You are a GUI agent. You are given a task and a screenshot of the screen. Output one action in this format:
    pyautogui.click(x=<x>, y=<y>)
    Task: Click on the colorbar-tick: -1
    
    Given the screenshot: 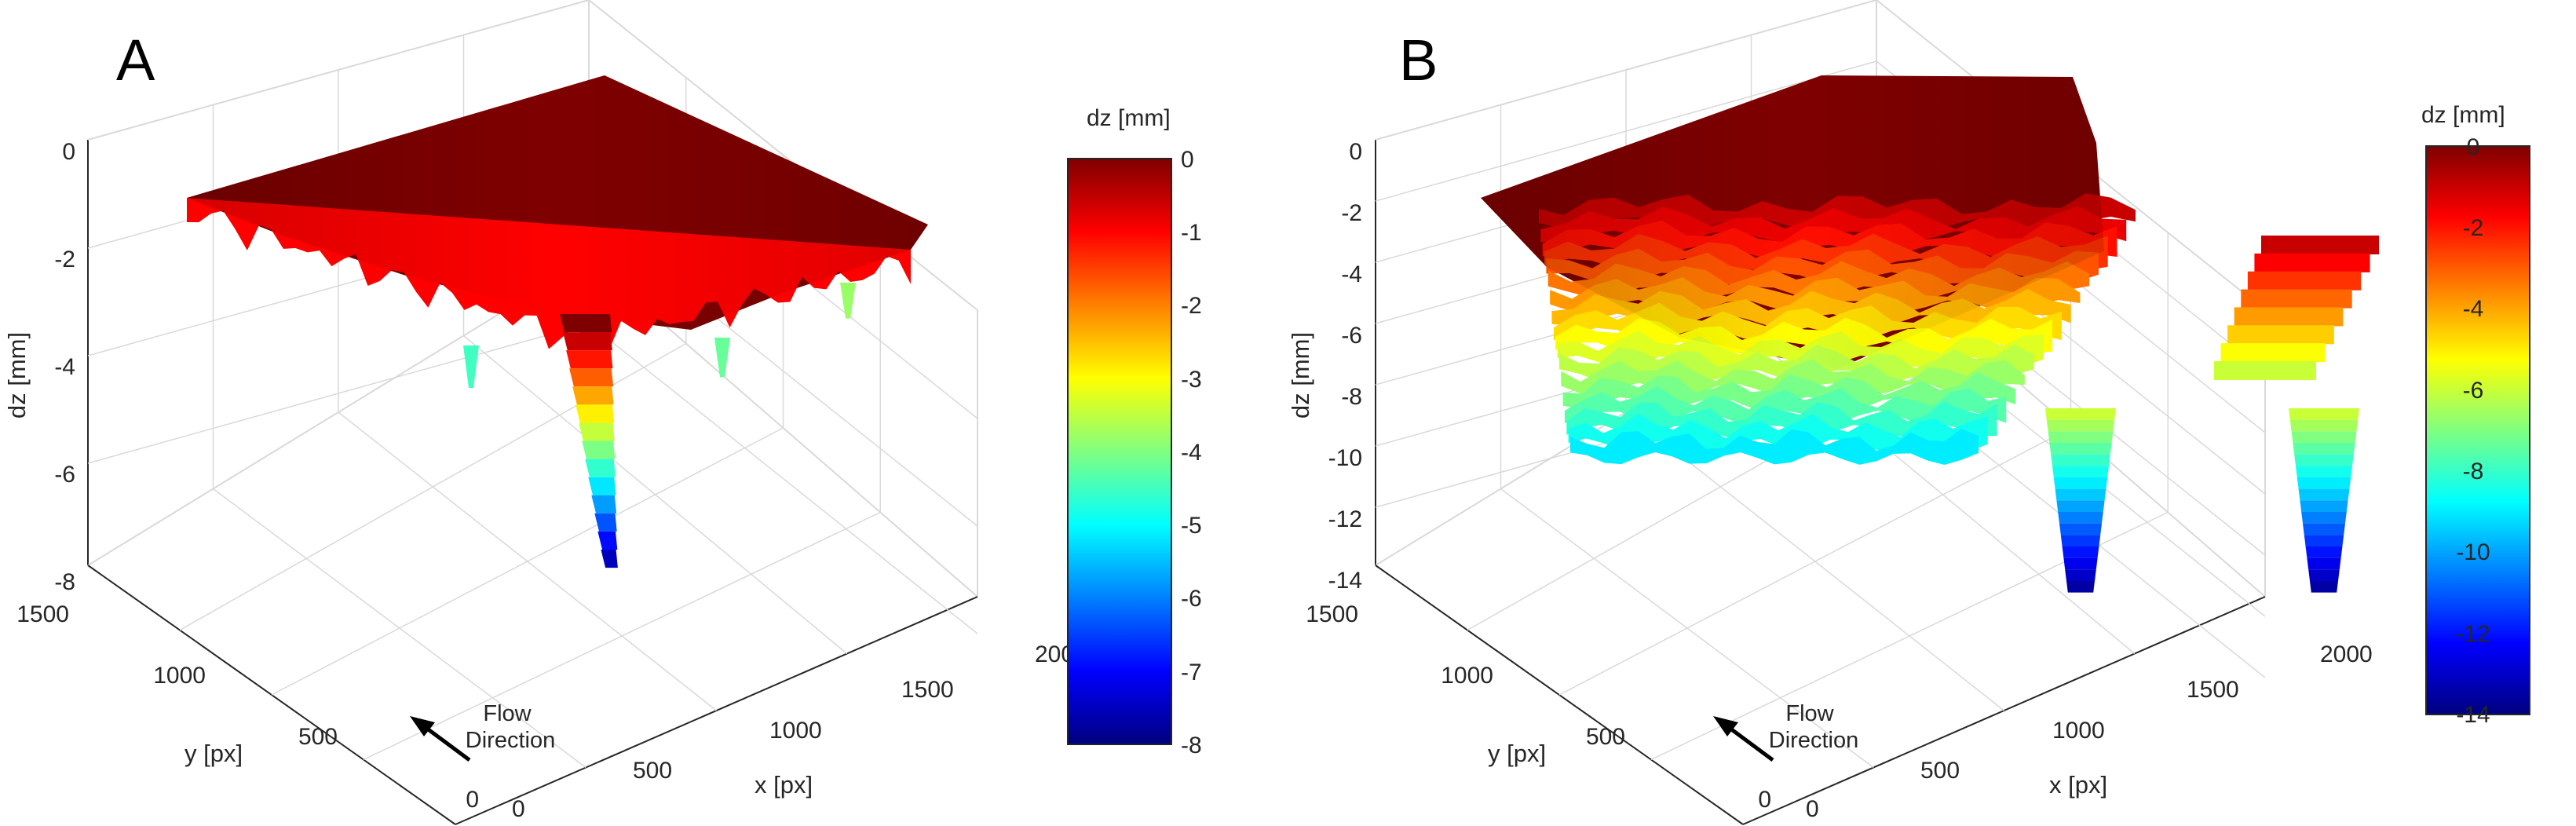 What is the action you would take?
    pyautogui.click(x=1191, y=233)
    